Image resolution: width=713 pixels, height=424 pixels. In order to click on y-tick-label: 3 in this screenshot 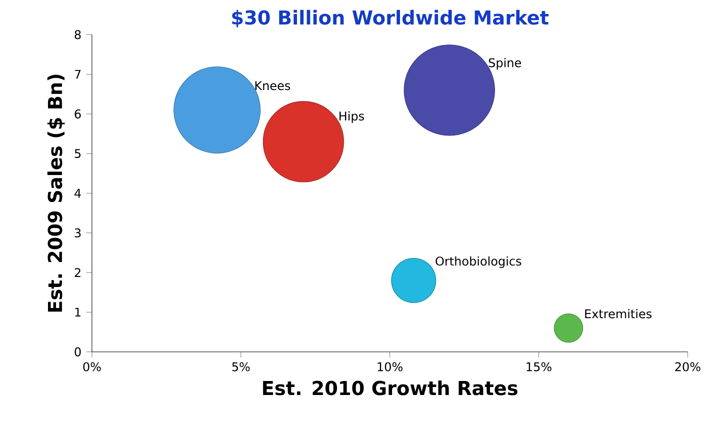, I will do `click(77, 233)`.